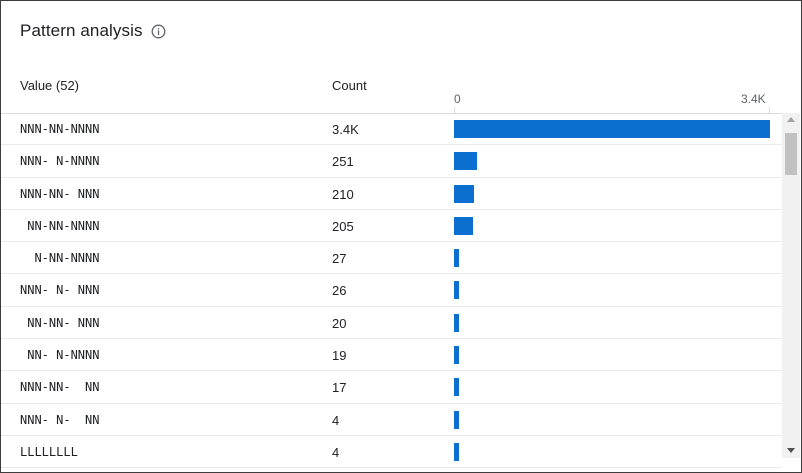 This screenshot has height=473, width=802. I want to click on table-row: NNN-NN- NN 17, so click(391, 387).